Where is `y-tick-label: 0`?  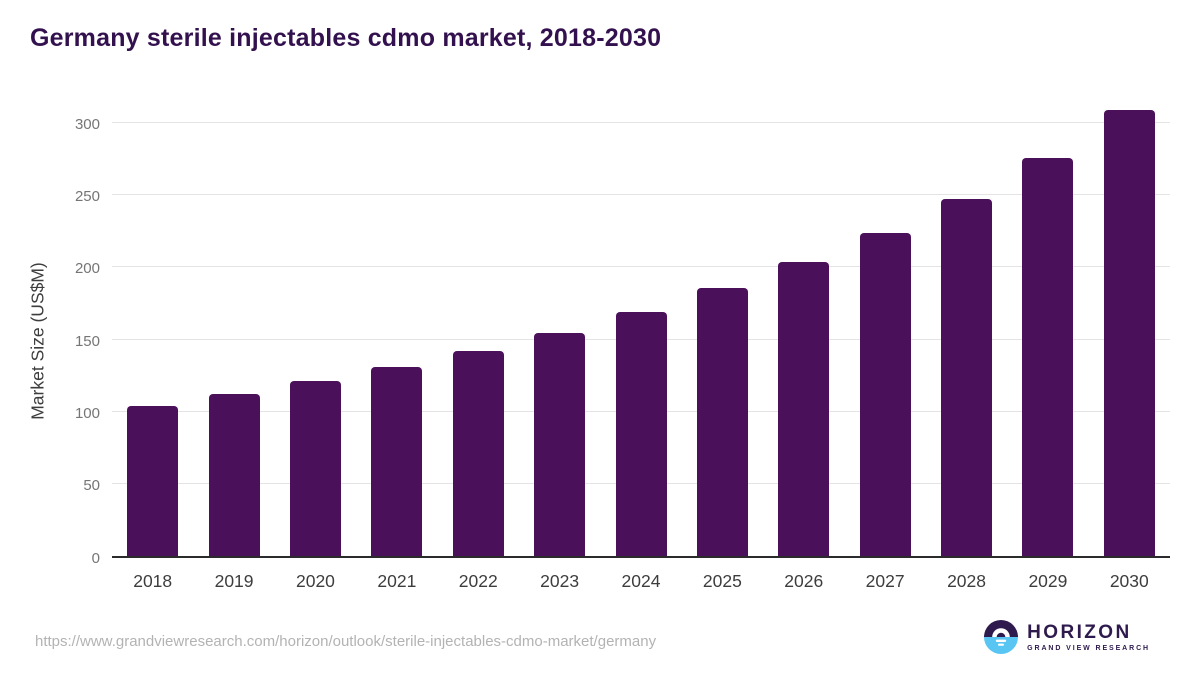 y-tick-label: 0 is located at coordinates (95, 558).